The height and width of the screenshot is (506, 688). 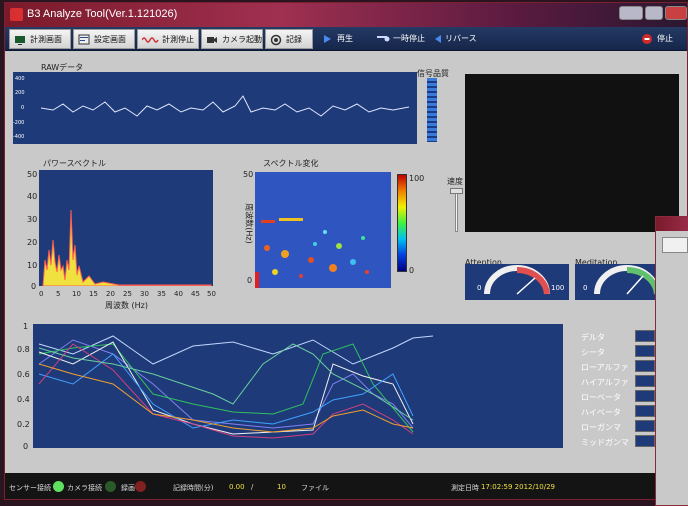 I want to click on title-bar: B3 Analyze Tool(Ver.1.121026), so click(x=346, y=15).